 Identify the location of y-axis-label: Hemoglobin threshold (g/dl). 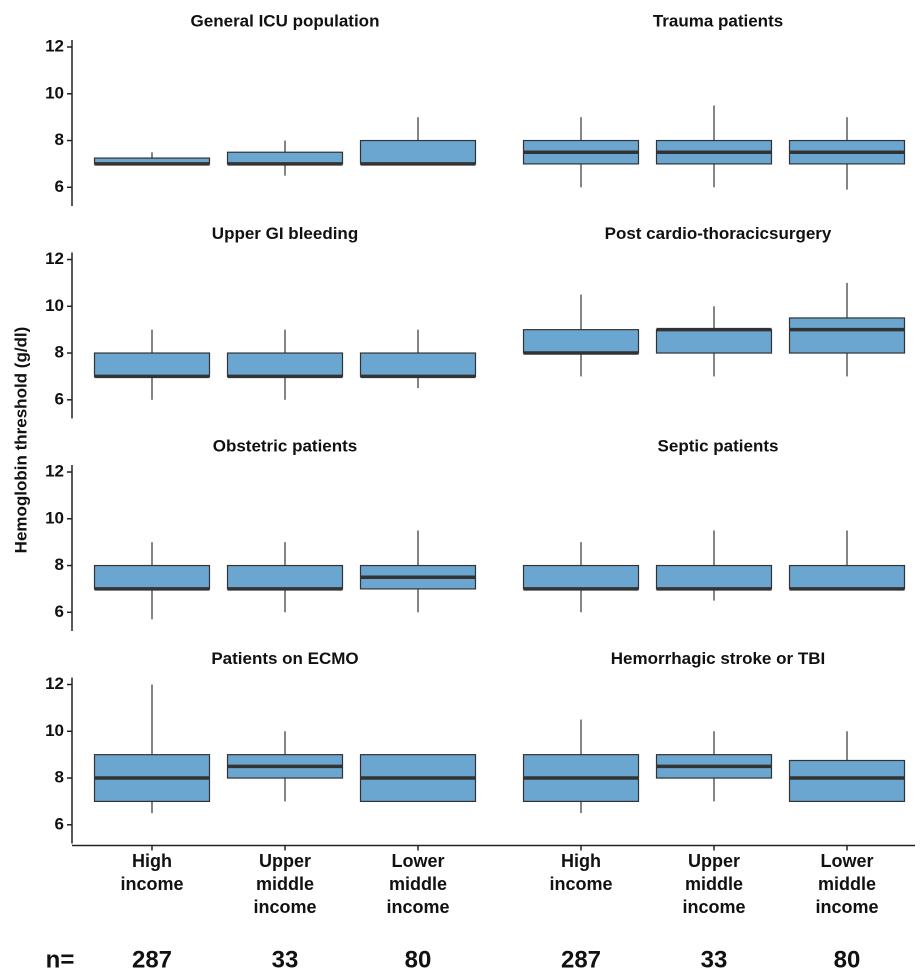
(20, 440).